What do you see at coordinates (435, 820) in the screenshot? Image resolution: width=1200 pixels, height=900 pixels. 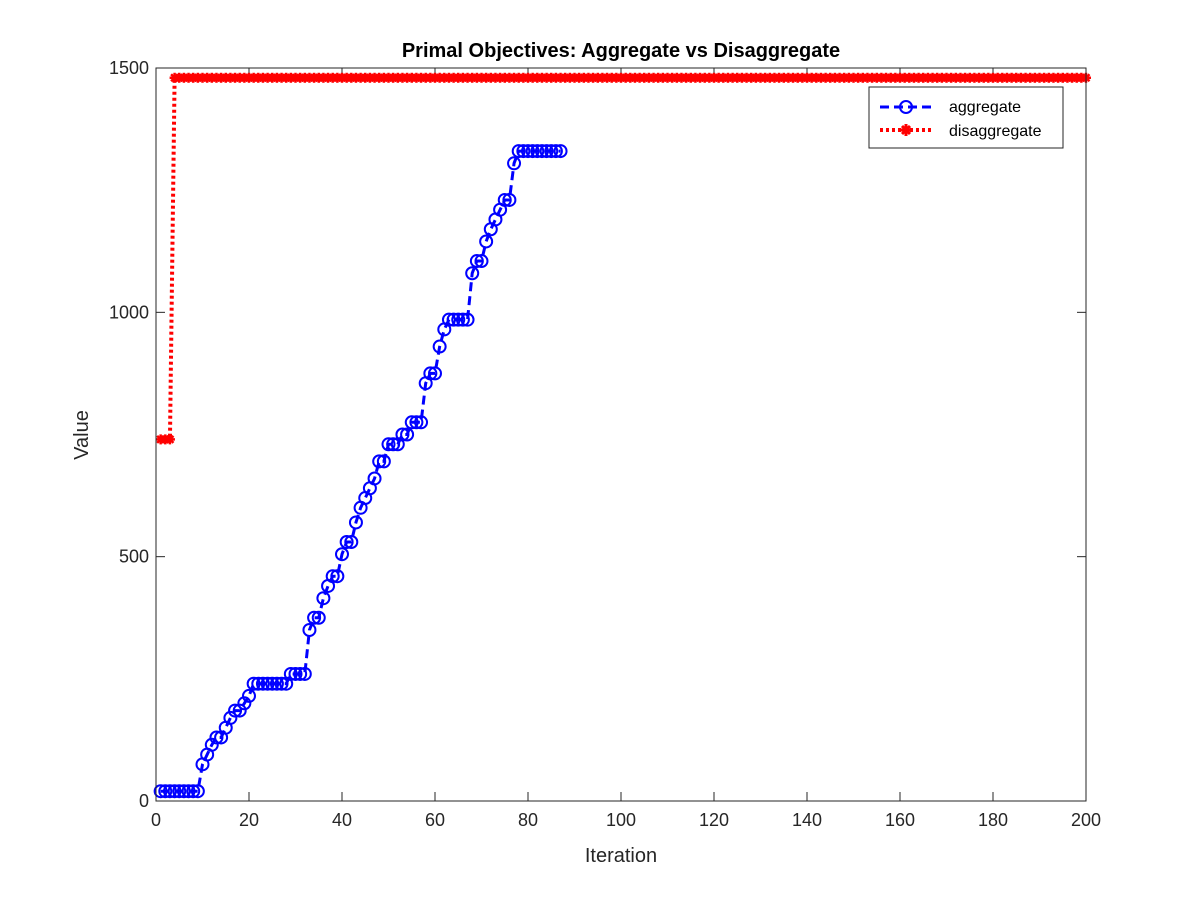 I see `x-tick-label: 60` at bounding box center [435, 820].